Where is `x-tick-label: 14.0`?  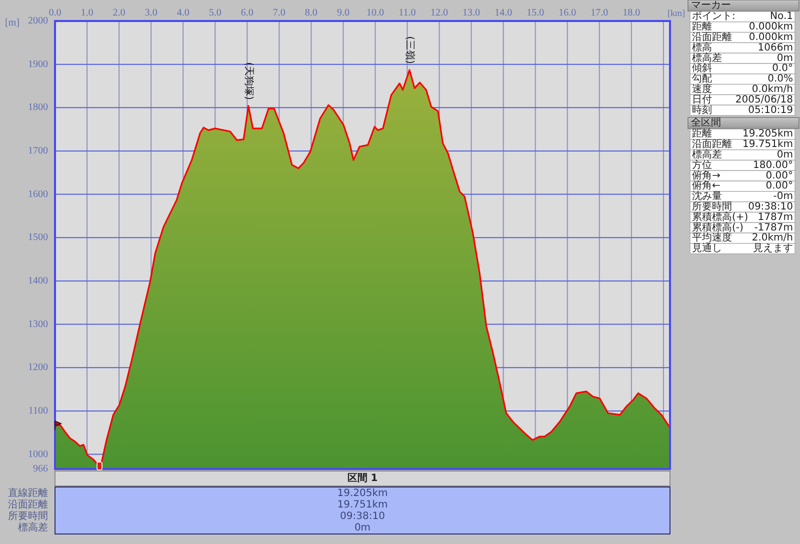
x-tick-label: 14.0 is located at coordinates (503, 13).